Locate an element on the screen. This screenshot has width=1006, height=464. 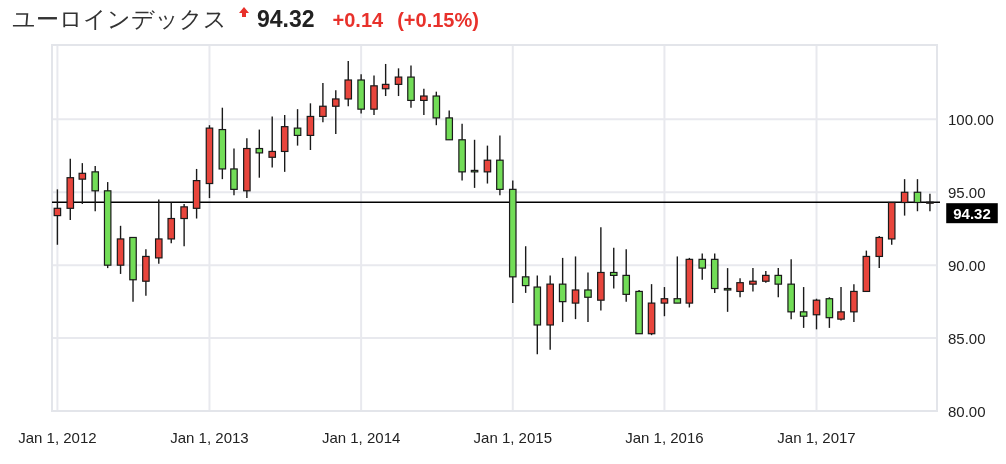
title: ユーロインデックス is located at coordinates (119, 19).